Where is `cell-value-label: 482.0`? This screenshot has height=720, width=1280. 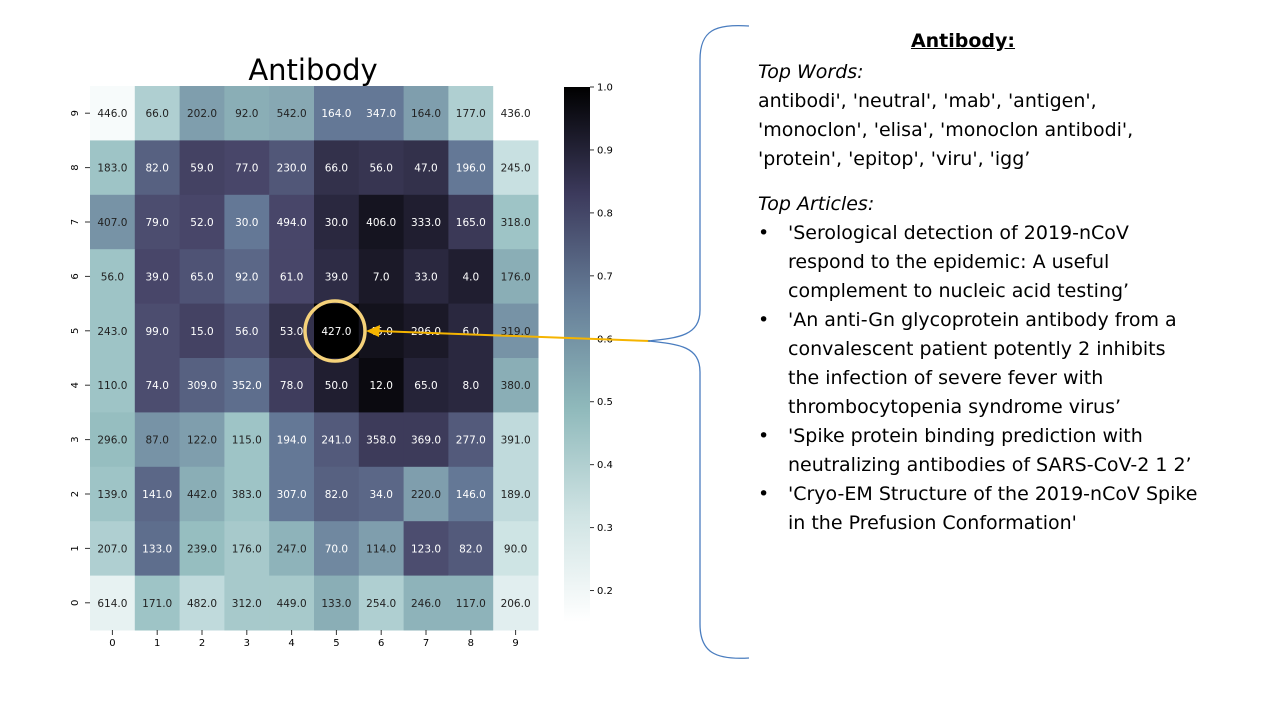 cell-value-label: 482.0 is located at coordinates (202, 604).